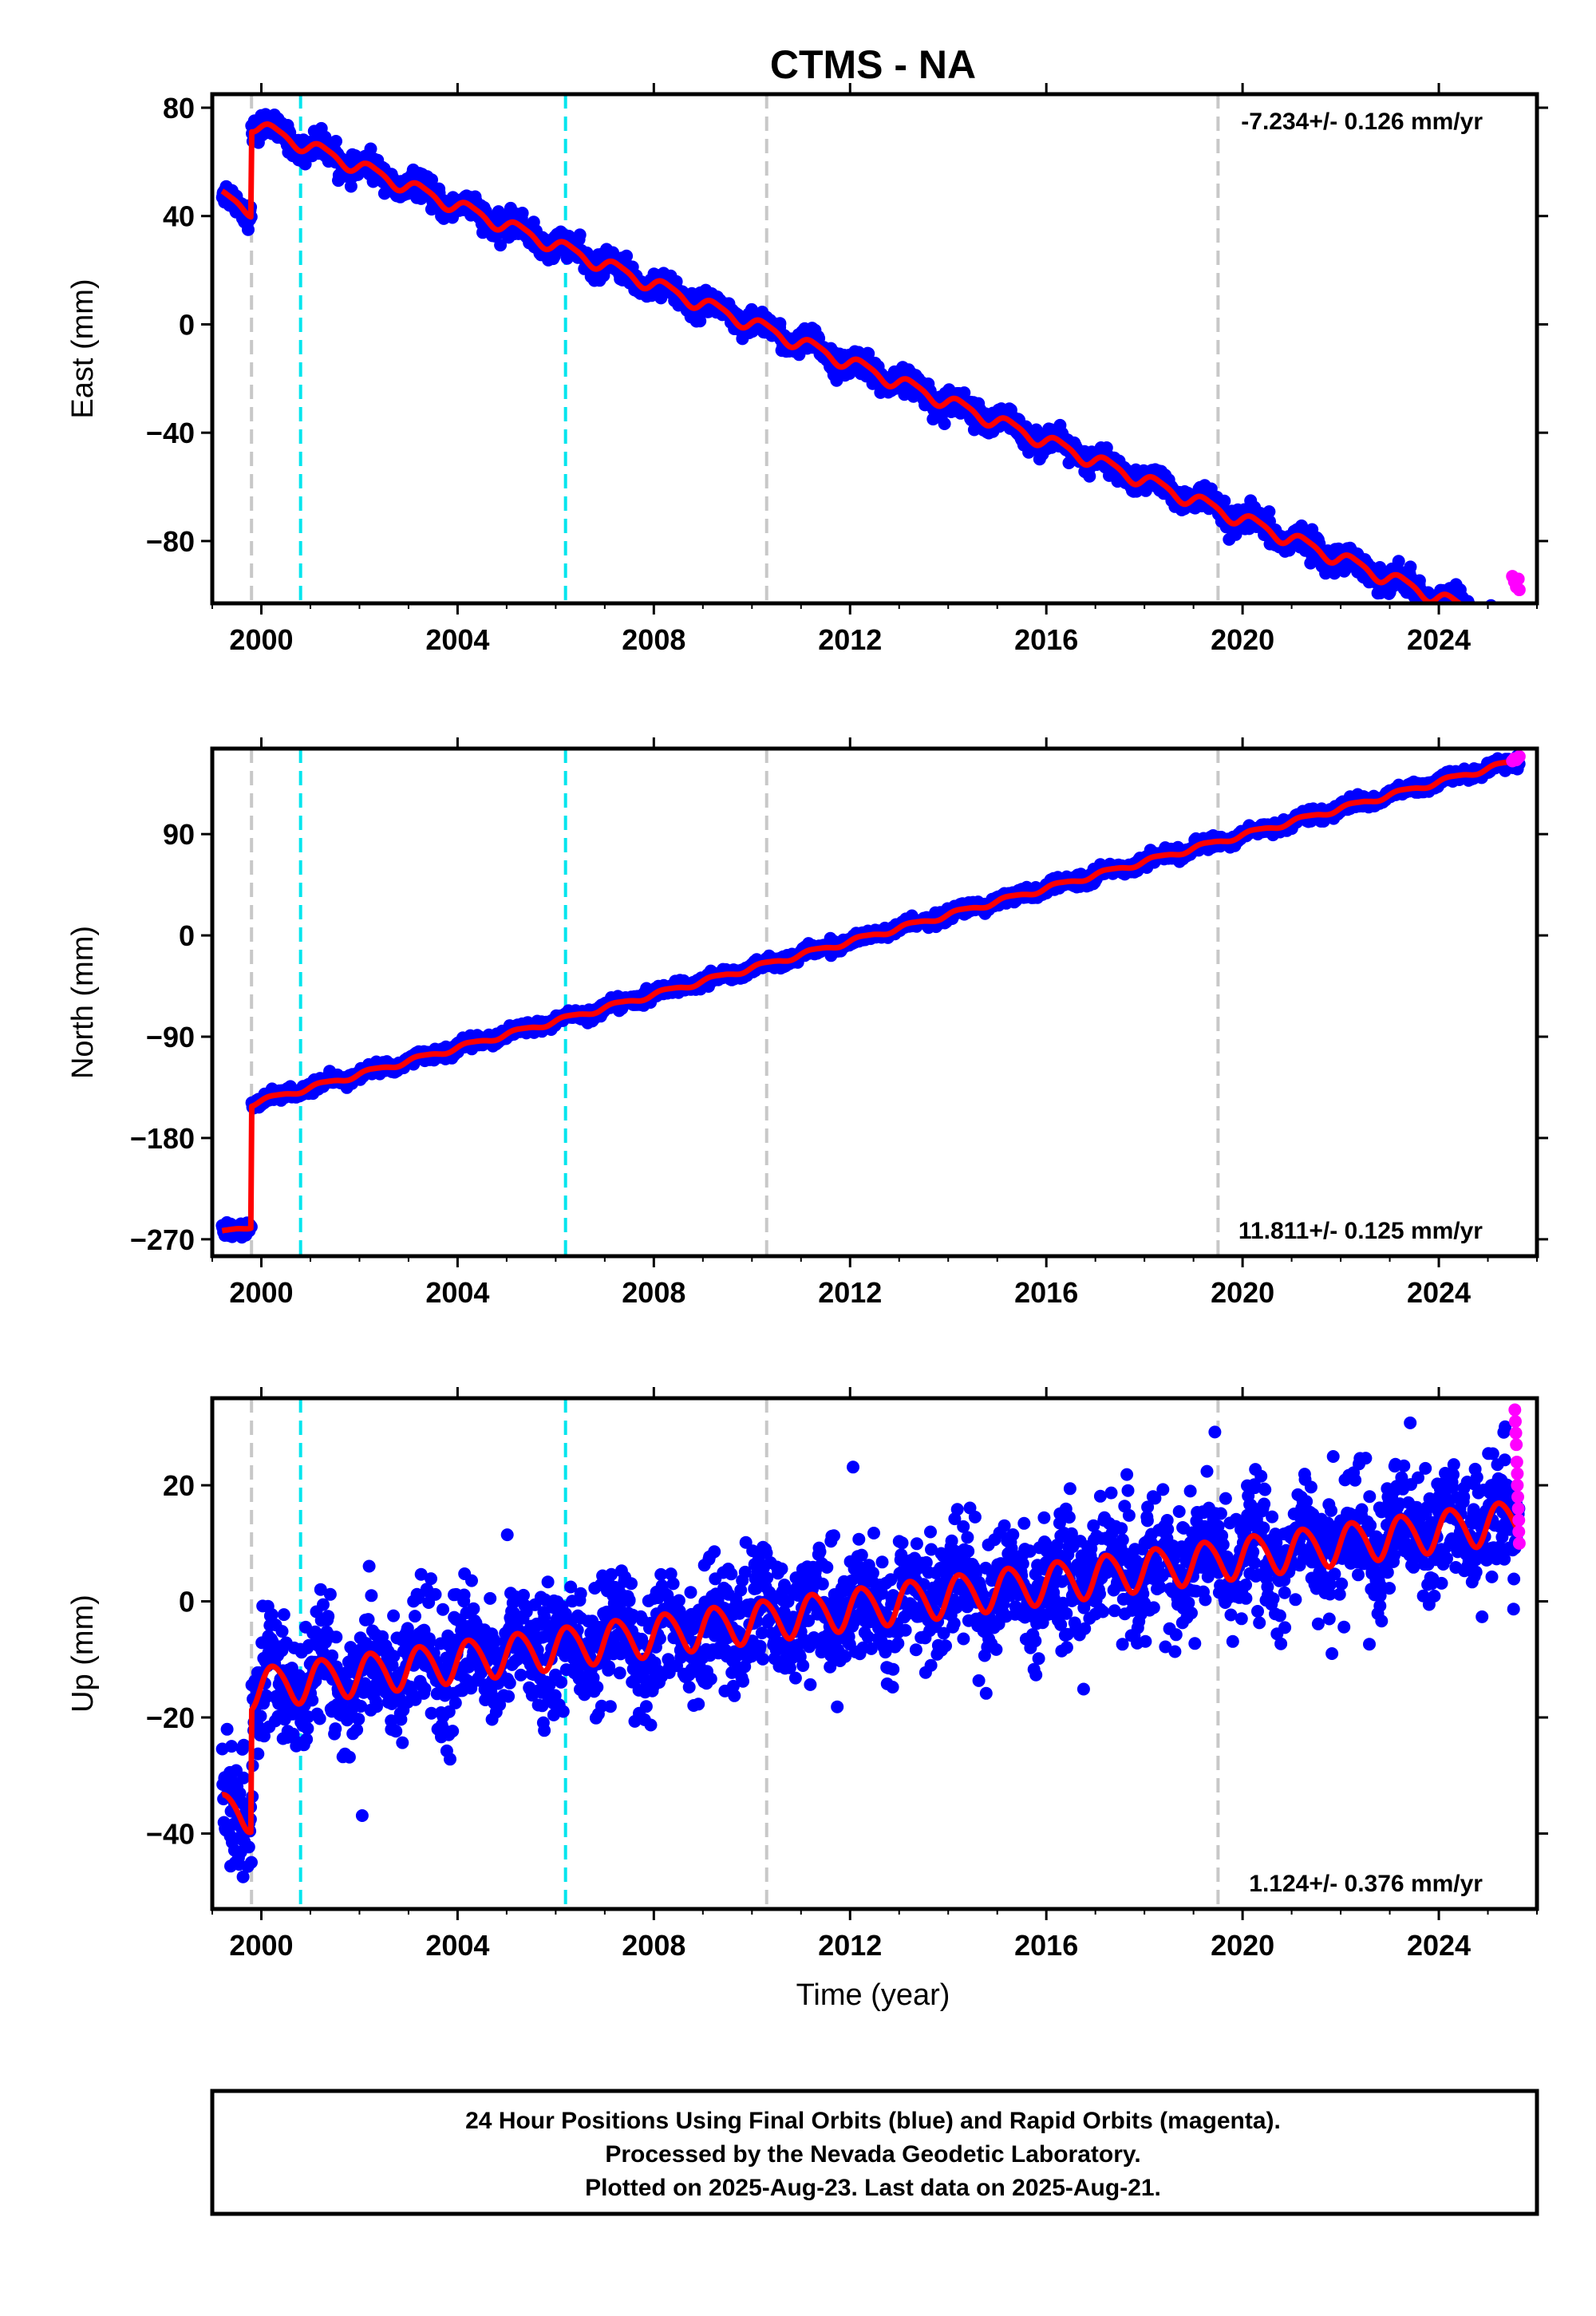 This screenshot has height=2316, width=1596. I want to click on y-tick-label: 0, so click(187, 324).